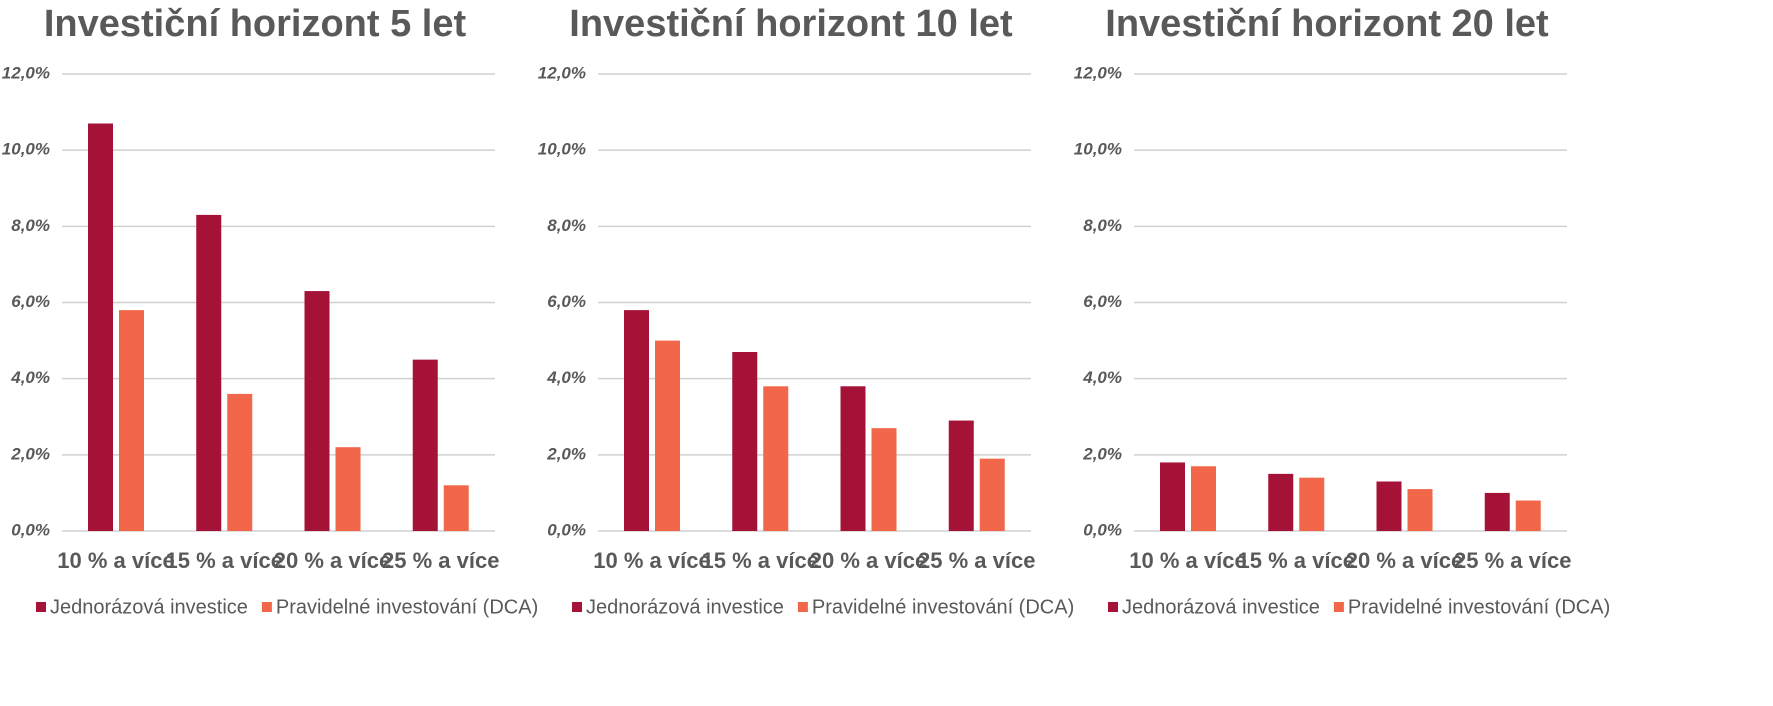 Image resolution: width=1773 pixels, height=706 pixels. Describe the element at coordinates (1327, 24) in the screenshot. I see `chart-title: Investiční horizont 20 let` at that location.